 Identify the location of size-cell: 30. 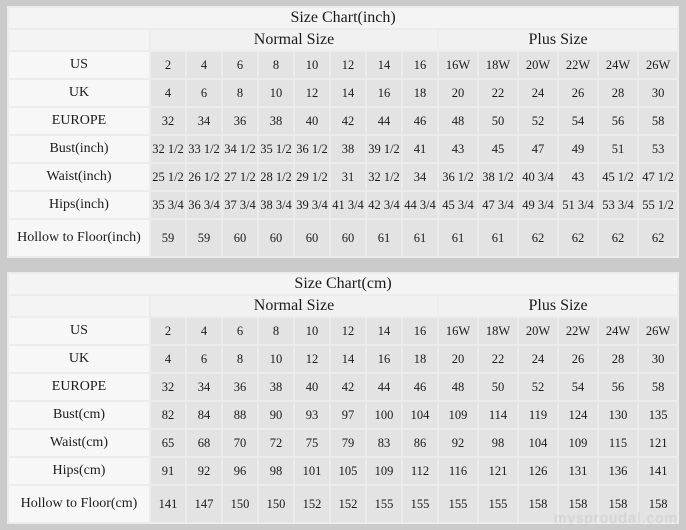
(658, 359).